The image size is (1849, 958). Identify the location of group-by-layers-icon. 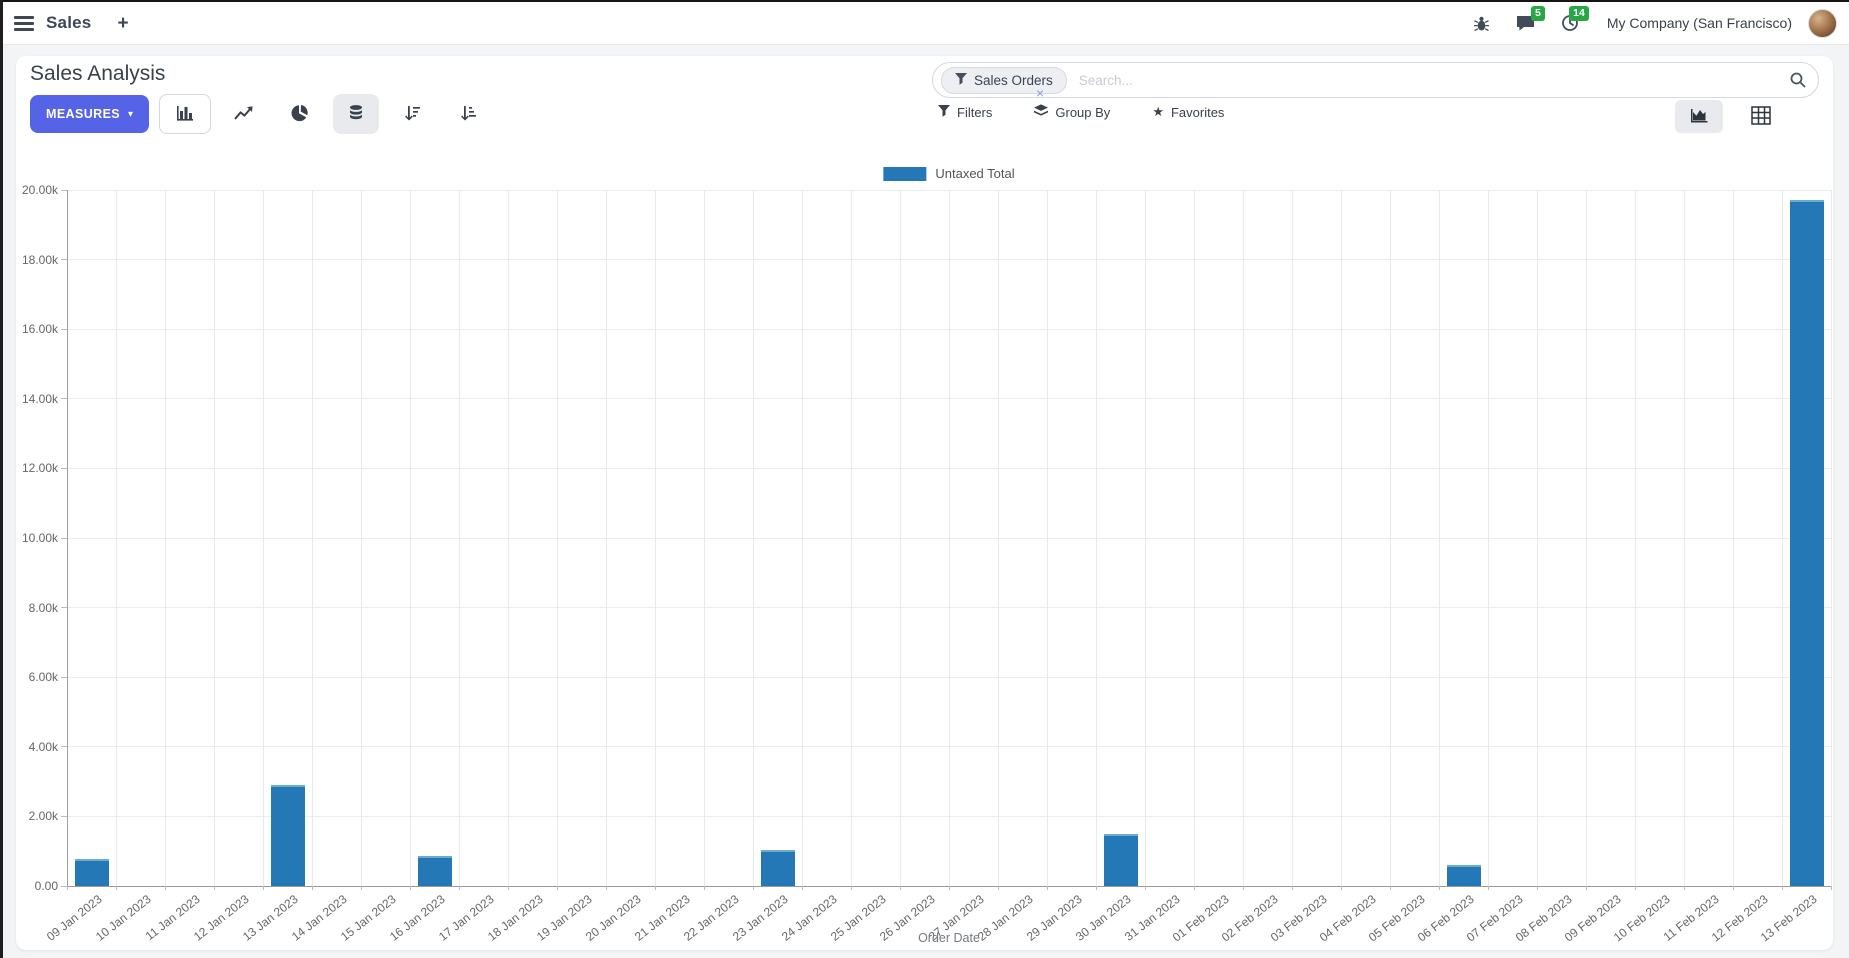
(1041, 112).